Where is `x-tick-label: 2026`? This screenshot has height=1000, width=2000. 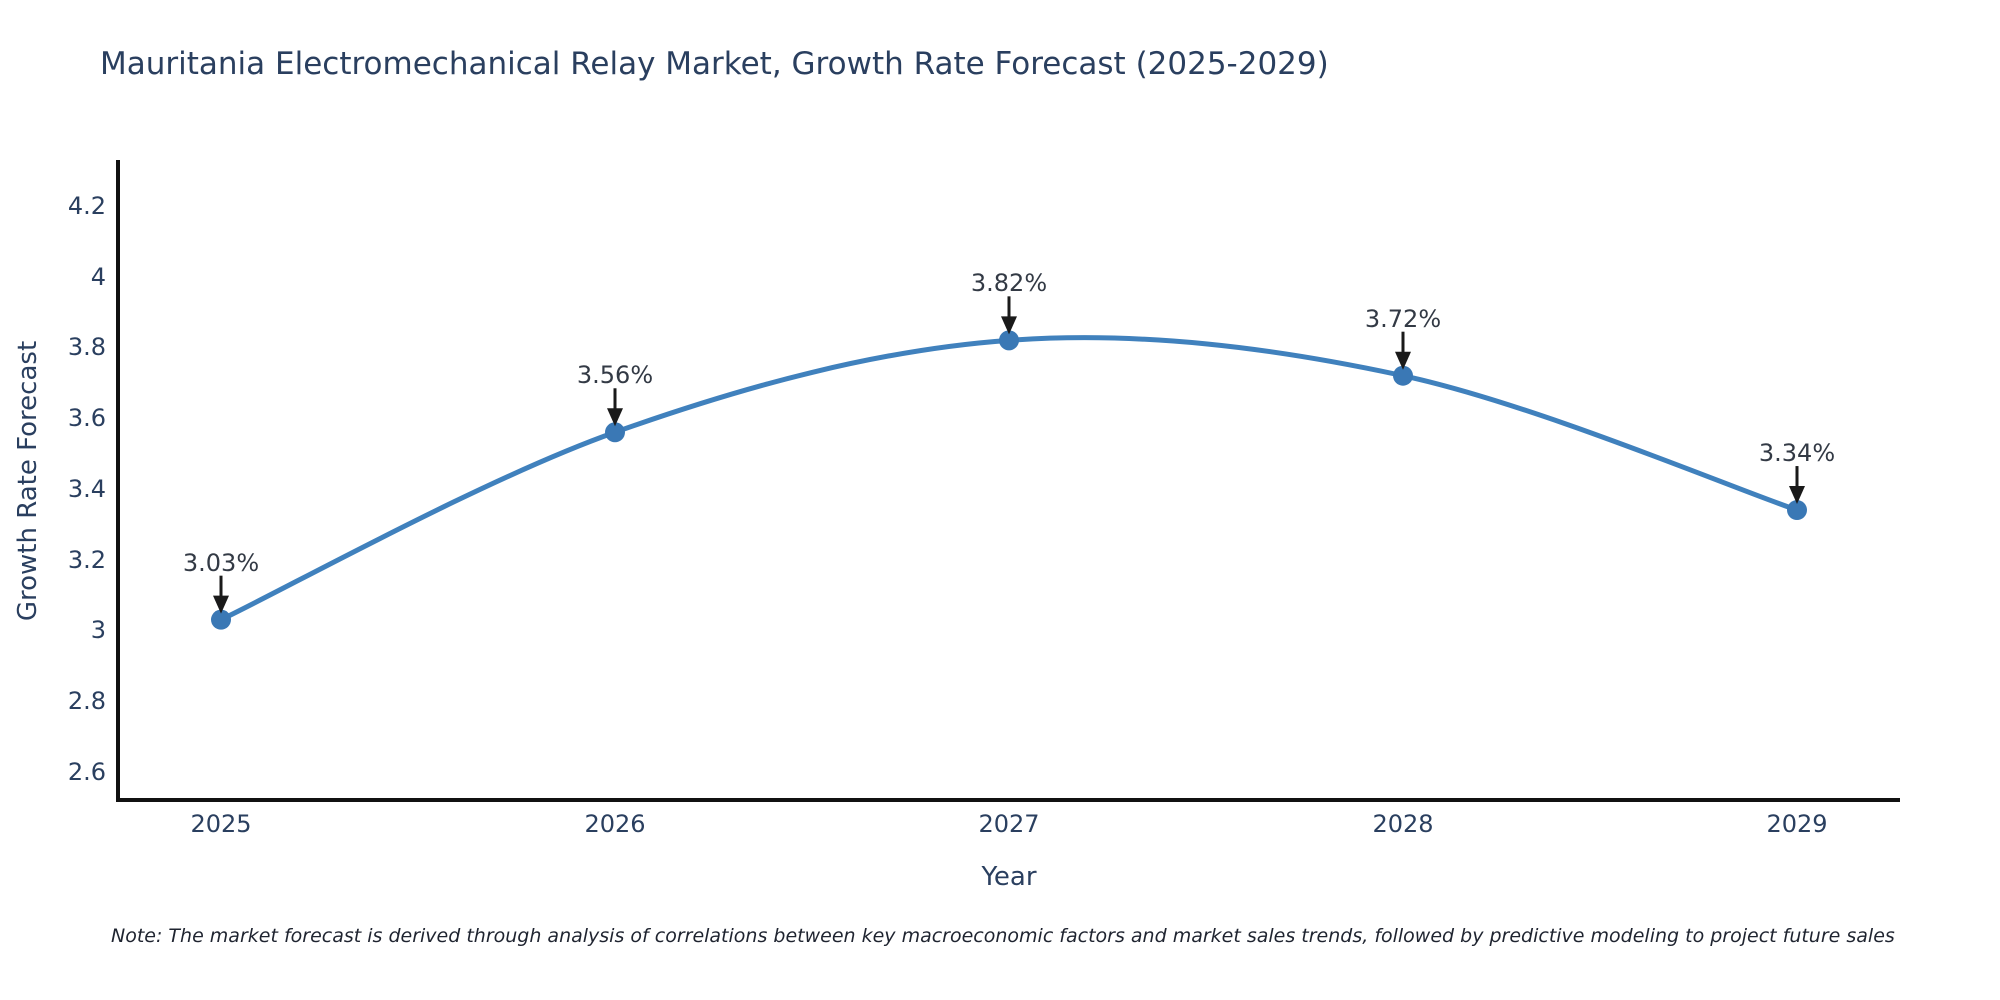
x-tick-label: 2026 is located at coordinates (615, 824).